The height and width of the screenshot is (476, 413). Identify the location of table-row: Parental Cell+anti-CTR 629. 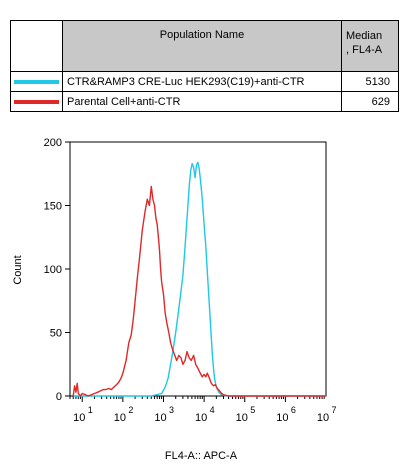
(204, 101).